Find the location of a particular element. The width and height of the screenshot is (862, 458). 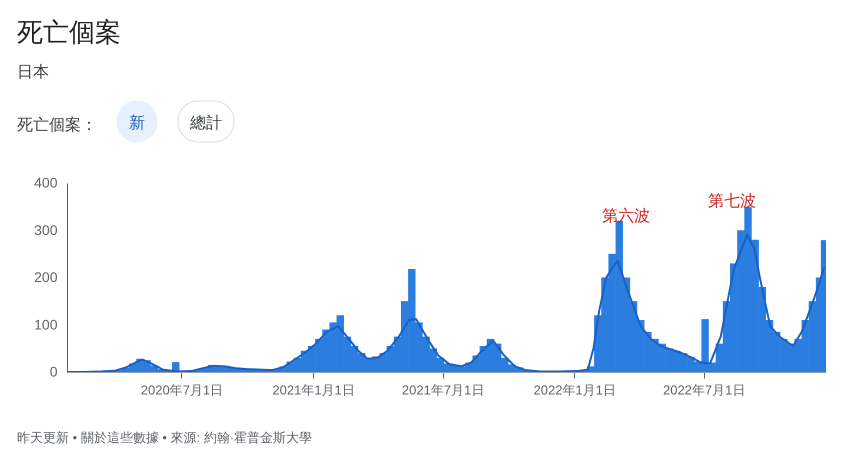

y-tick-label: 100 is located at coordinates (46, 324).